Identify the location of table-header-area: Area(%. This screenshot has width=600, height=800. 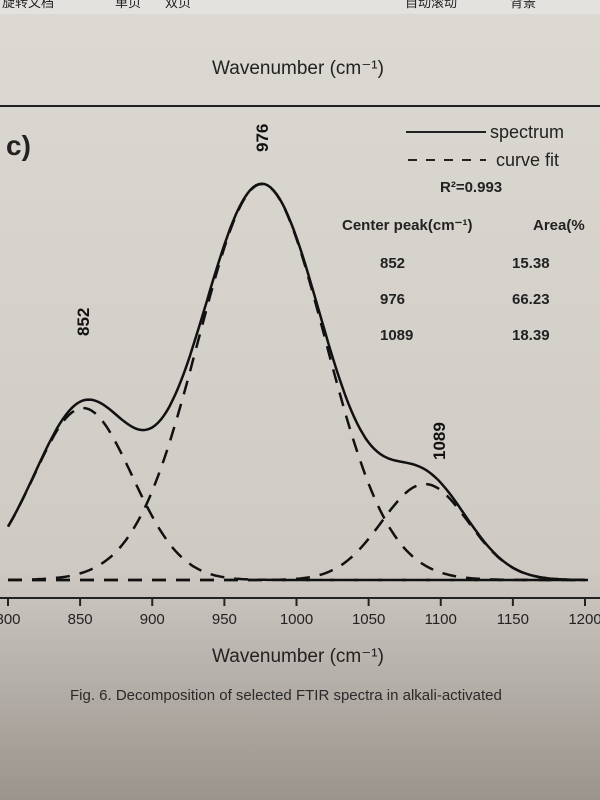
(559, 225).